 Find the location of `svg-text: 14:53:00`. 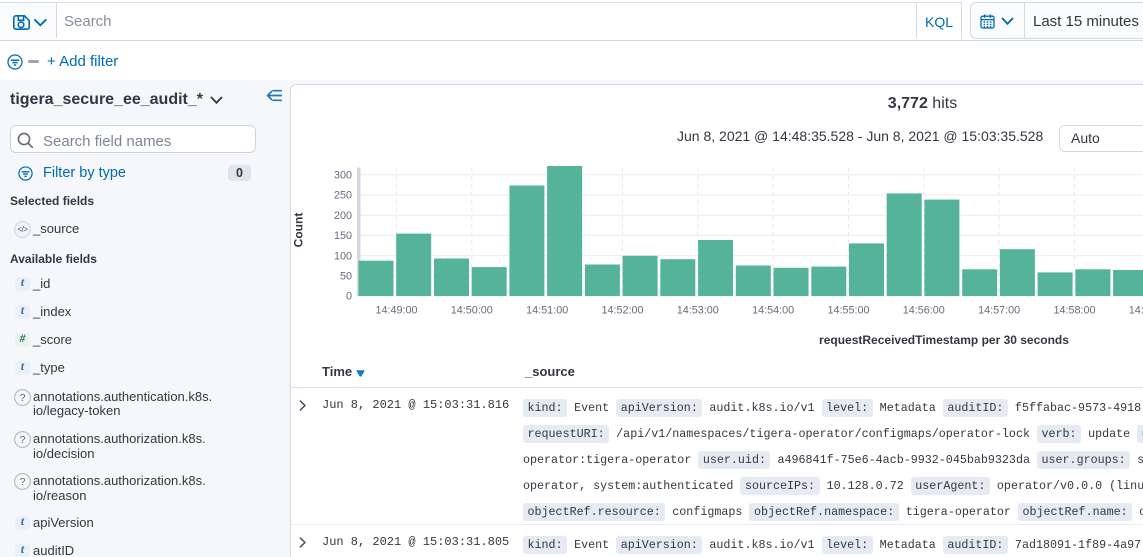

svg-text: 14:53:00 is located at coordinates (698, 311).